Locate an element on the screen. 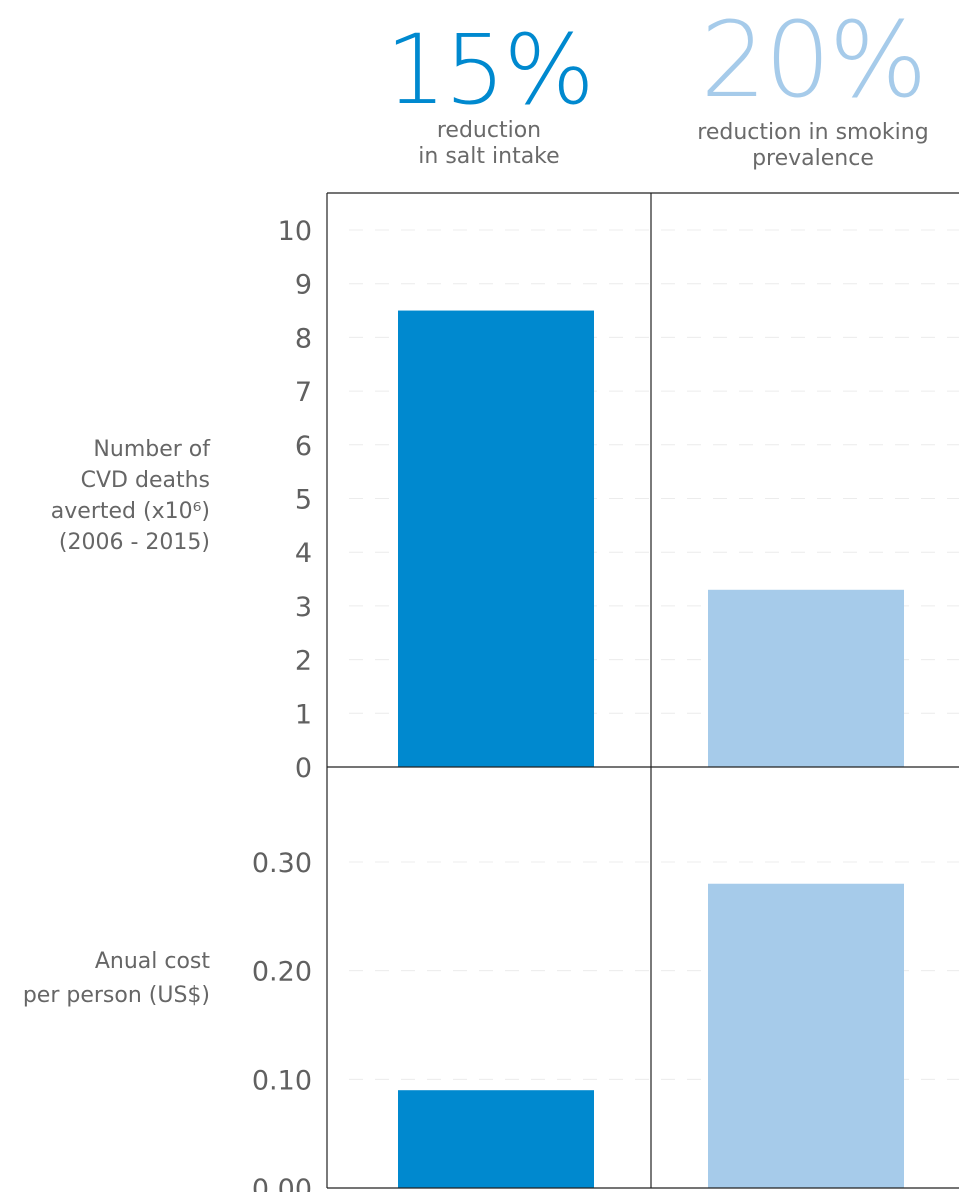  deaths-bar-smoking is located at coordinates (806, 678).